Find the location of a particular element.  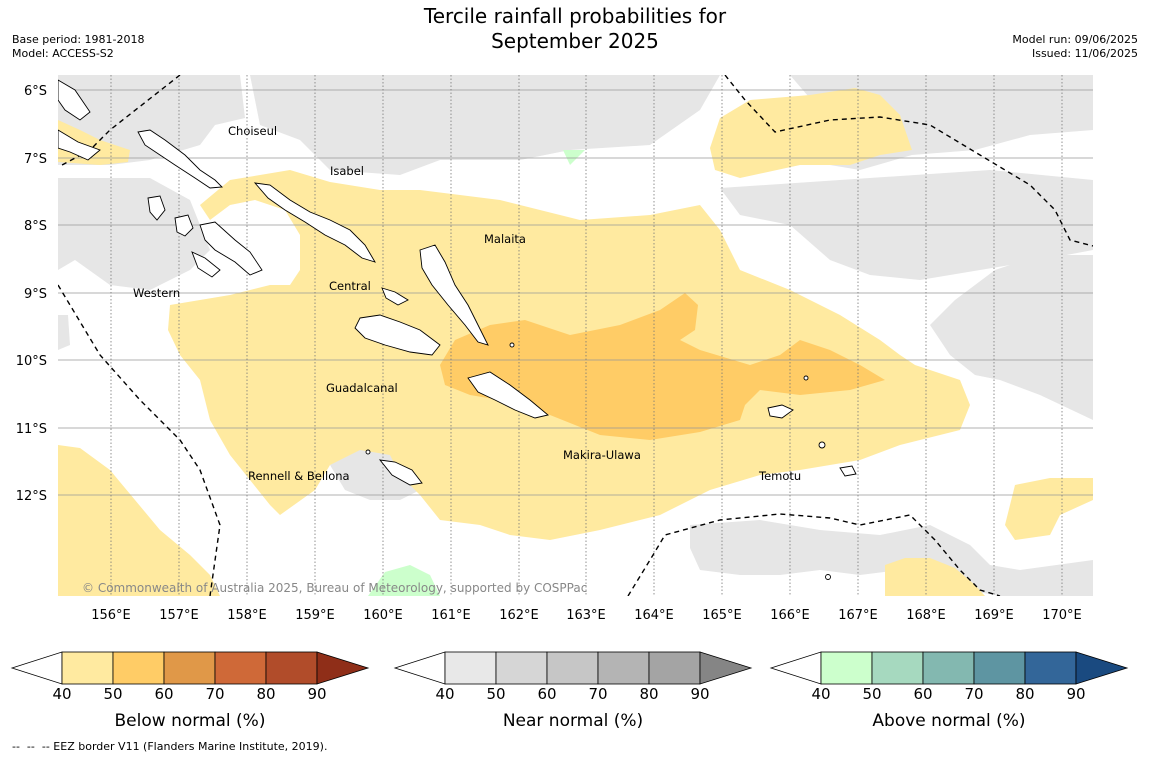

colorbar-title-near: Near normal (%) is located at coordinates (573, 721).